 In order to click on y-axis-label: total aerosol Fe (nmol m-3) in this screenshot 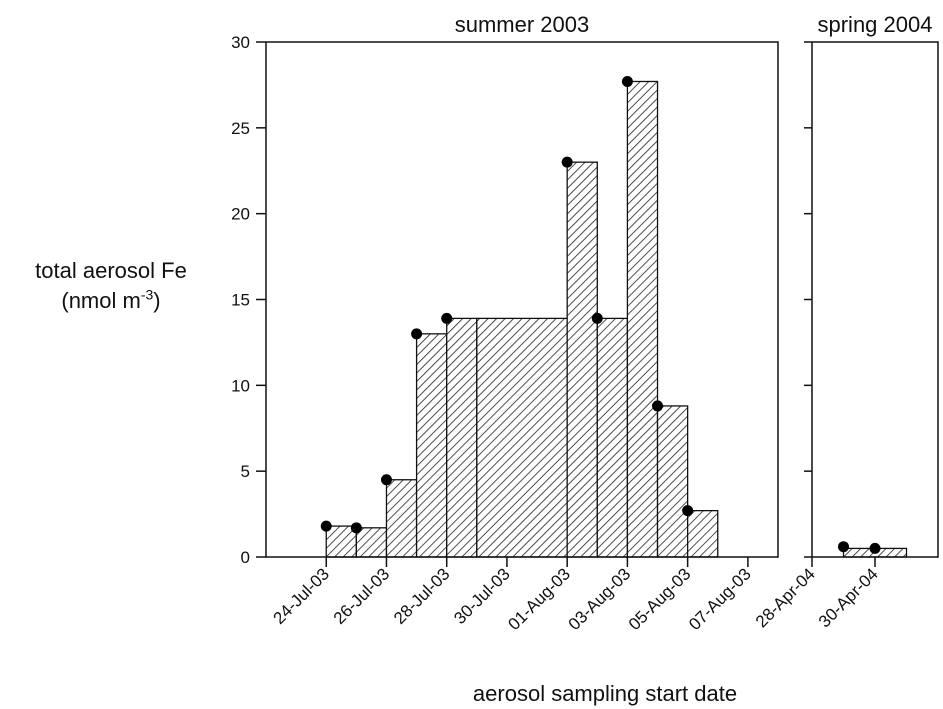, I will do `click(111, 286)`.